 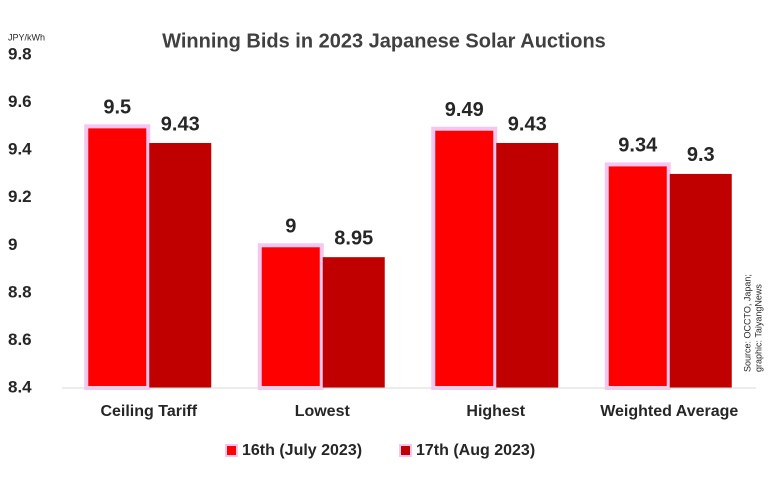 I want to click on x-tick-label: Highest, so click(x=495, y=411).